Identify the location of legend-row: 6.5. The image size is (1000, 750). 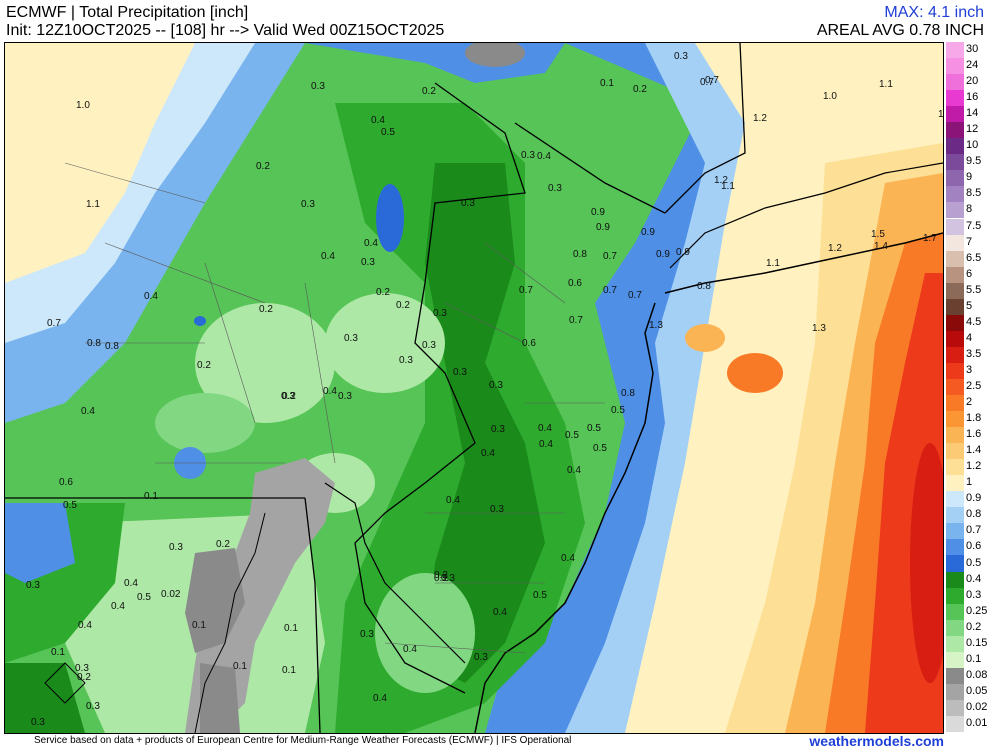
(972, 258).